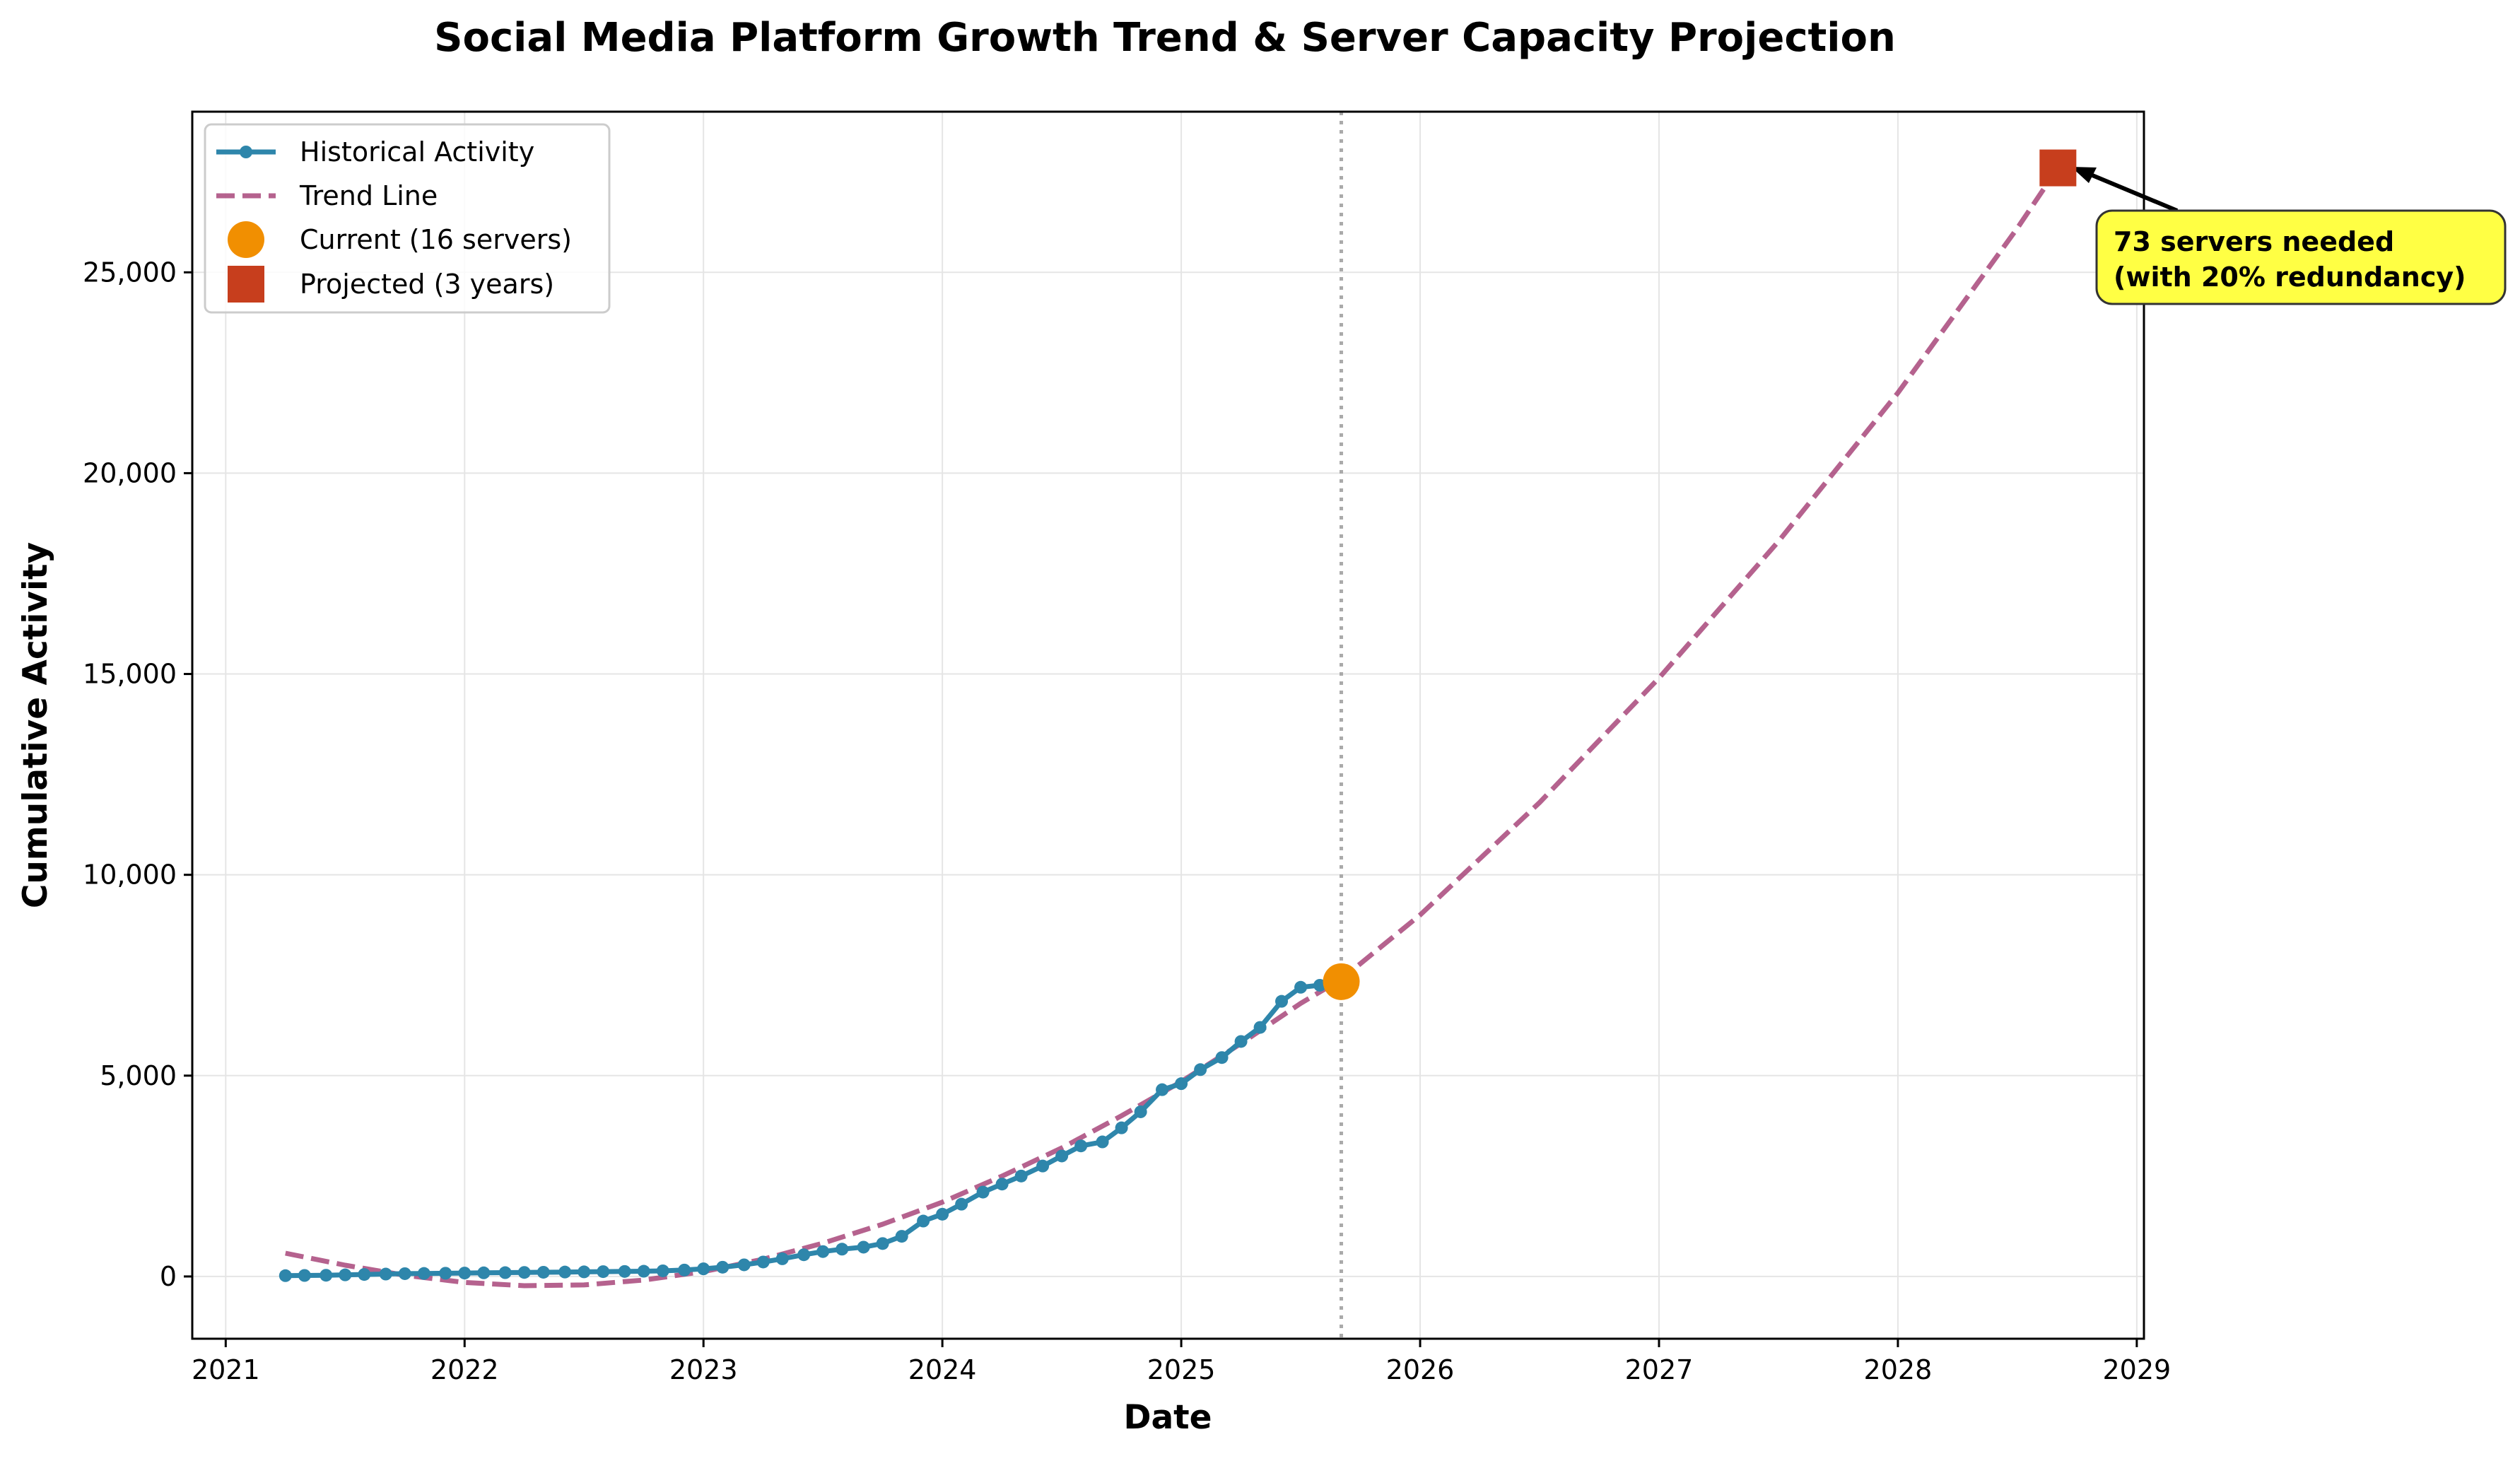 The height and width of the screenshot is (1461, 2520). Describe the element at coordinates (1660, 1369) in the screenshot. I see `x-tick-label: 2027` at that location.